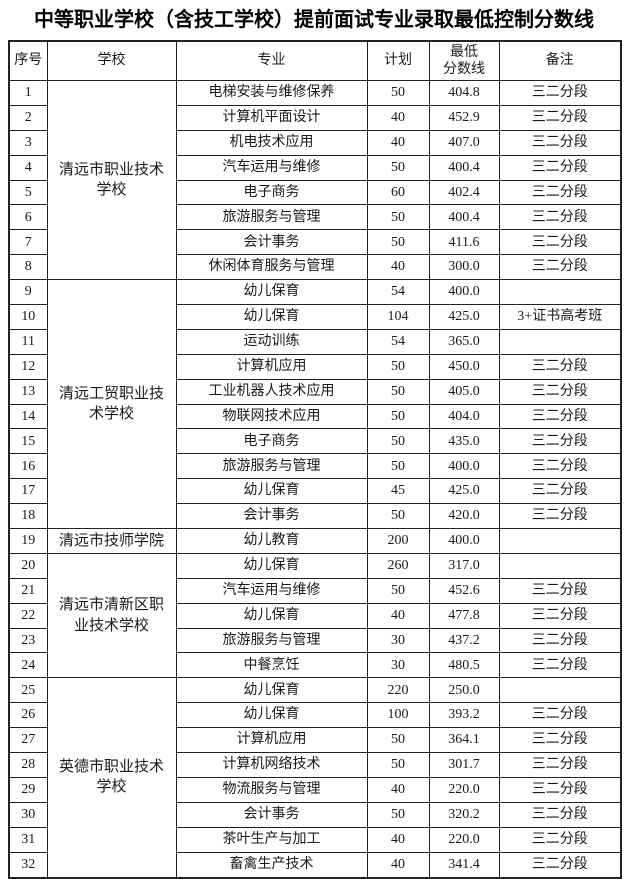  I want to click on min-score-value: 420.0, so click(464, 516).